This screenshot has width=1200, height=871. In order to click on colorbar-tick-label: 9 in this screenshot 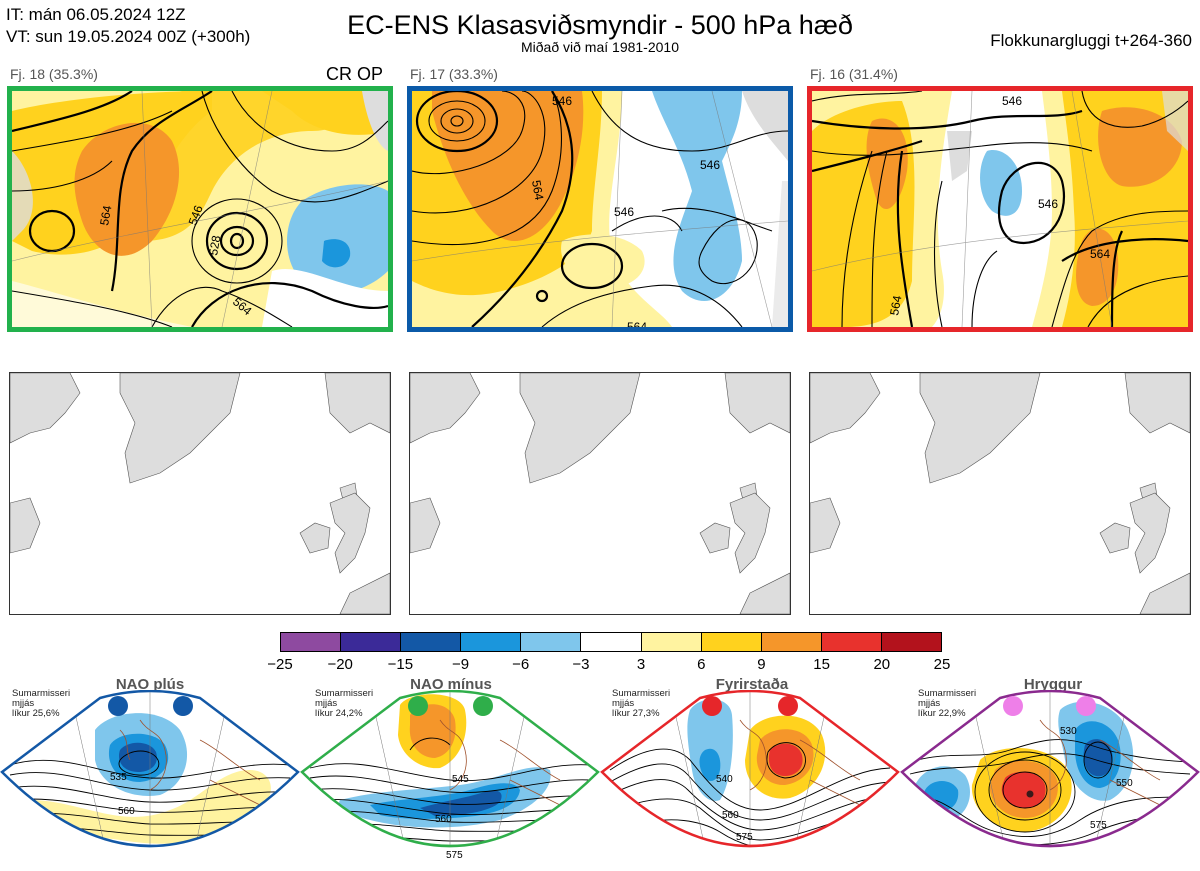, I will do `click(761, 664)`.